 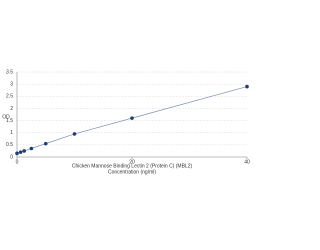 I want to click on y-tick-label: 3, so click(x=11, y=84).